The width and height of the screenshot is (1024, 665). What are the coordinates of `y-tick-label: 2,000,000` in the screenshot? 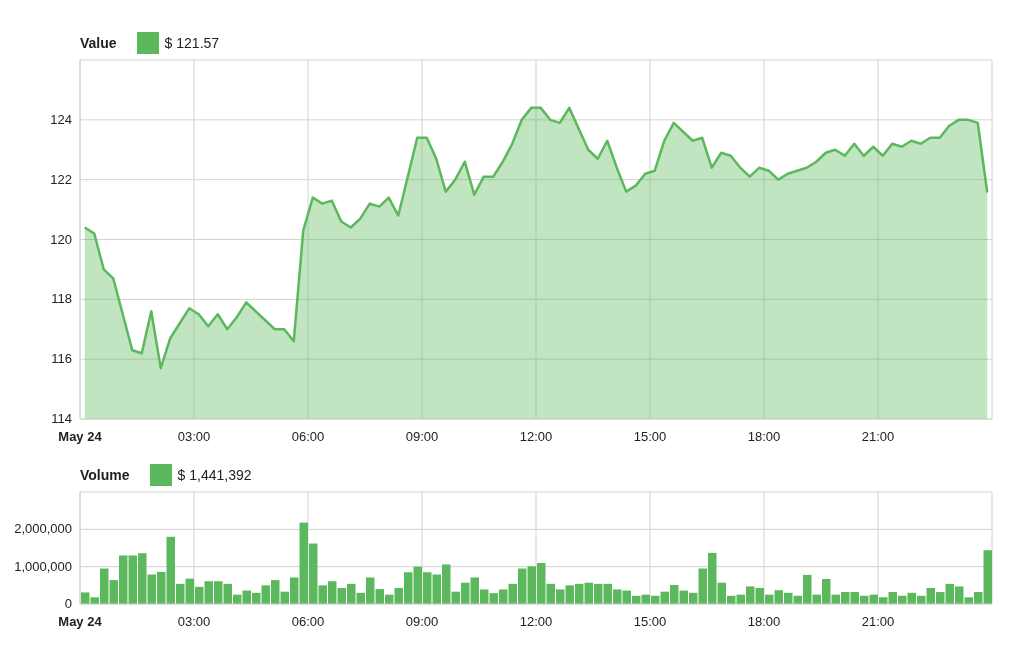 It's located at (43, 529).